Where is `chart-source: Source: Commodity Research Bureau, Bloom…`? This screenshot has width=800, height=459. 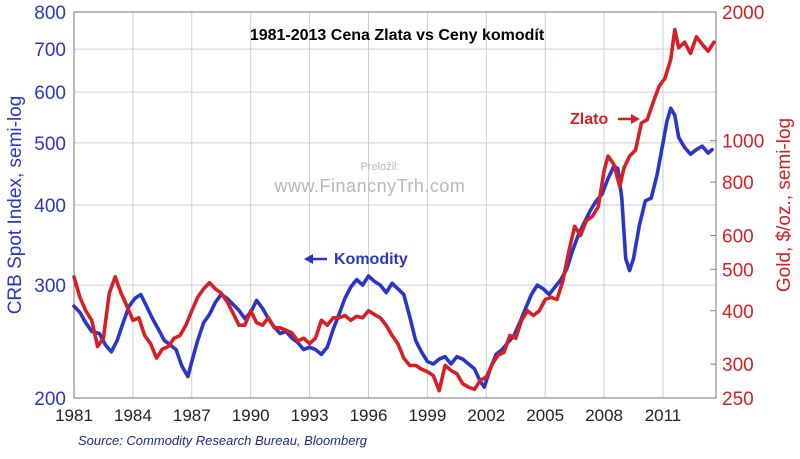
chart-source: Source: Commodity Research Bureau, Bloom… is located at coordinates (223, 440).